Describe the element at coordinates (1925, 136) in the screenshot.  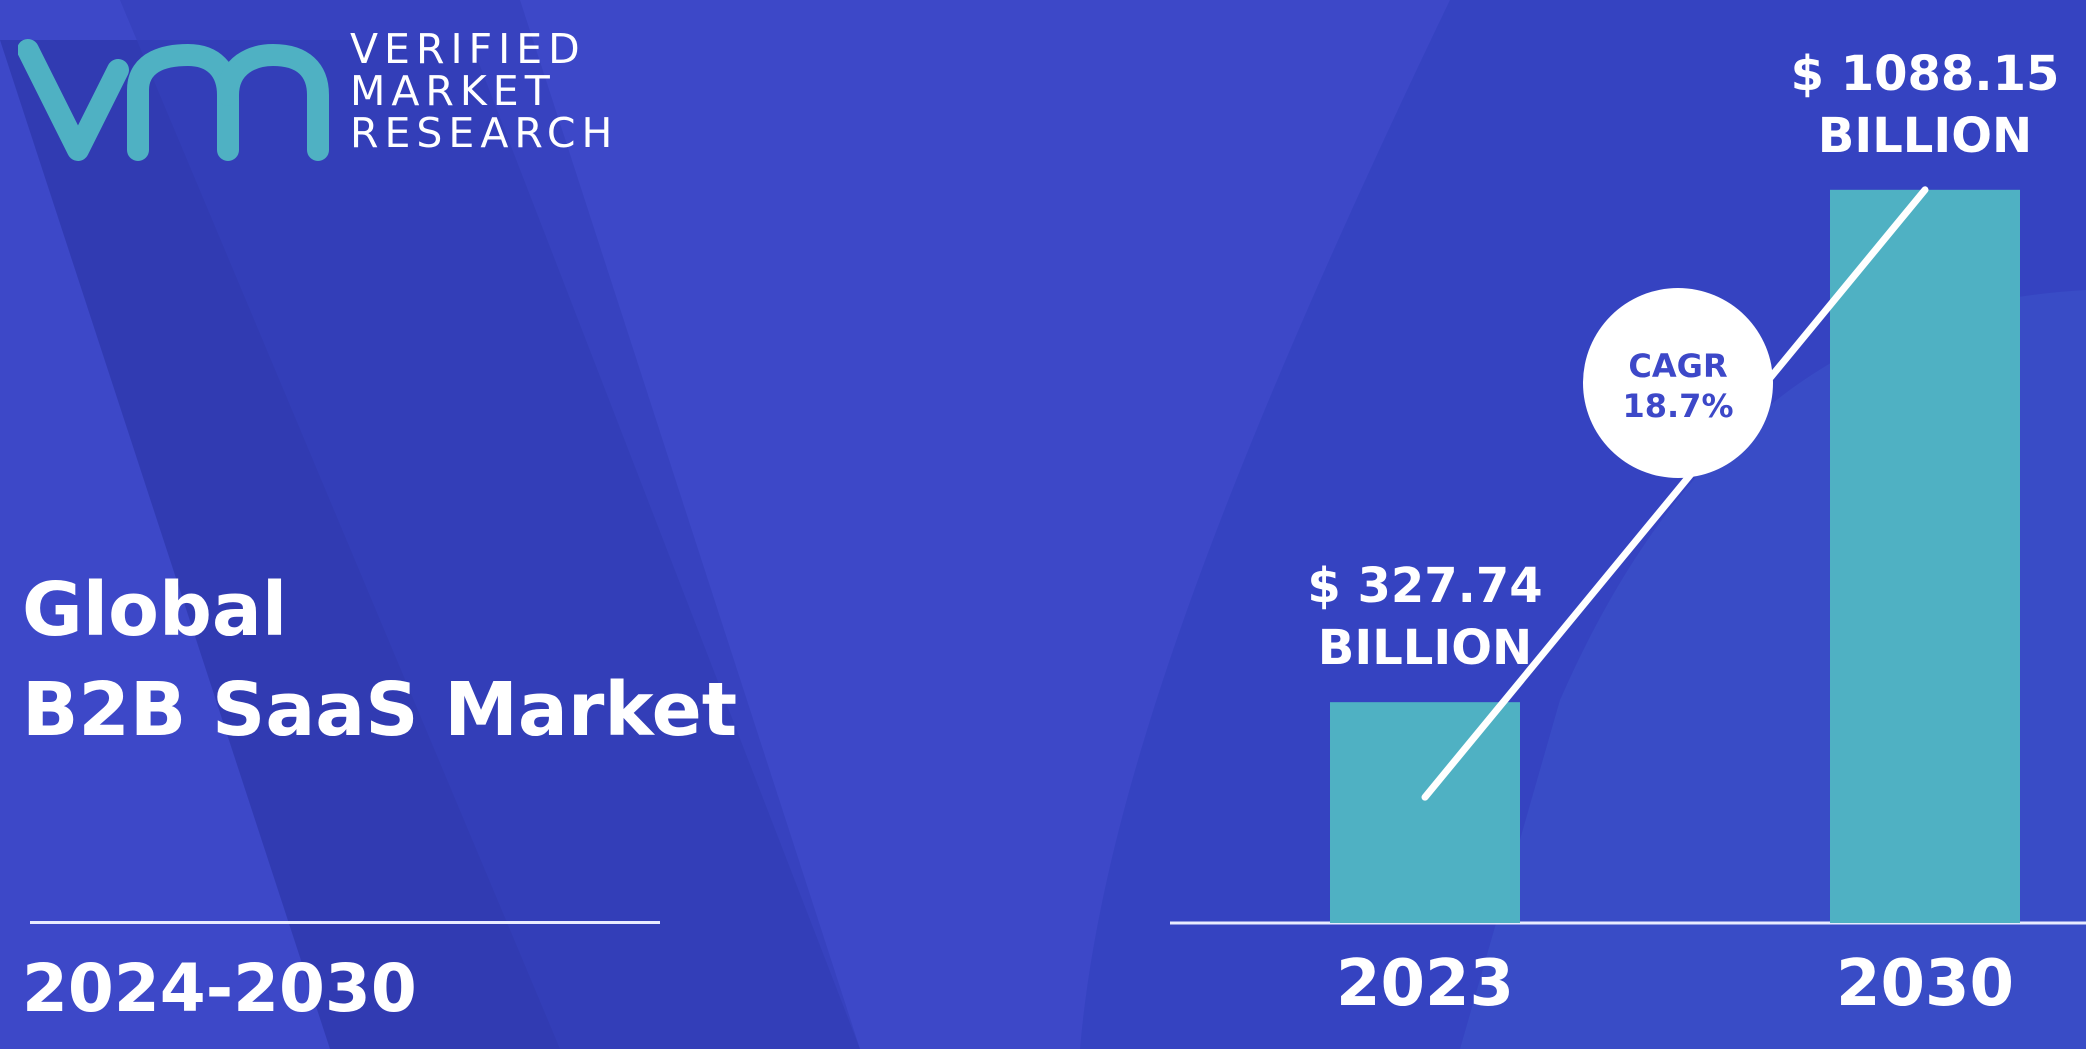
I see `value-label-2030-line-2: BILLION` at that location.